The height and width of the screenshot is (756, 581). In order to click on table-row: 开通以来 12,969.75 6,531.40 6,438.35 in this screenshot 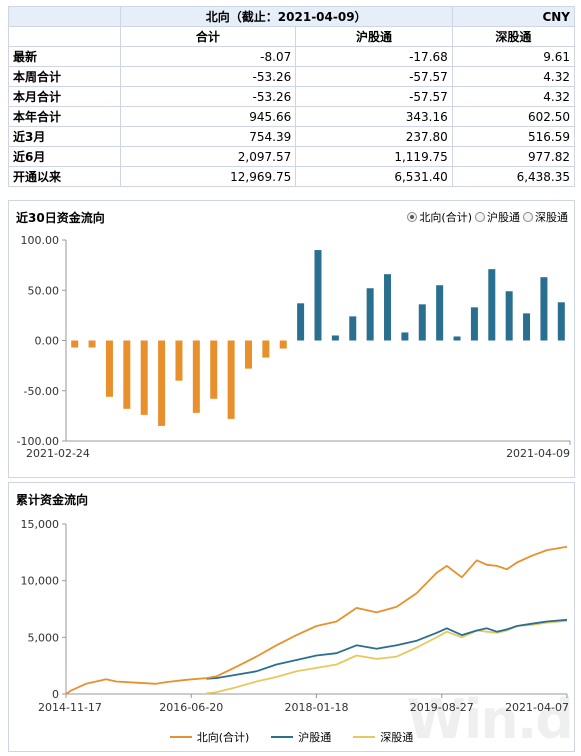, I will do `click(292, 176)`.